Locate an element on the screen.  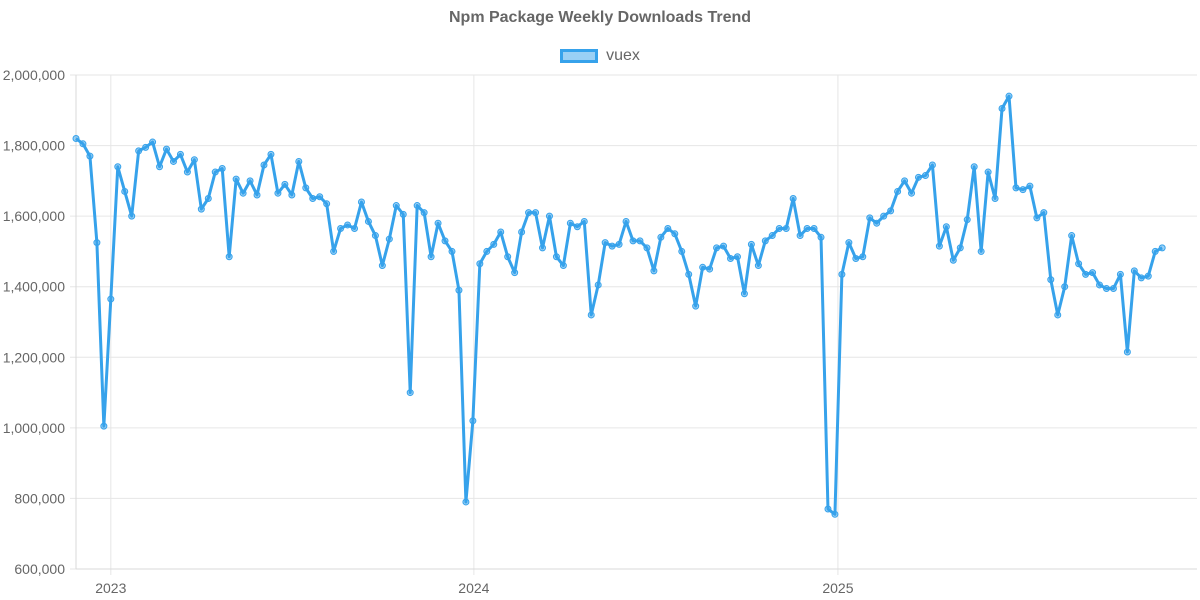
legend: vuex is located at coordinates (600, 56).